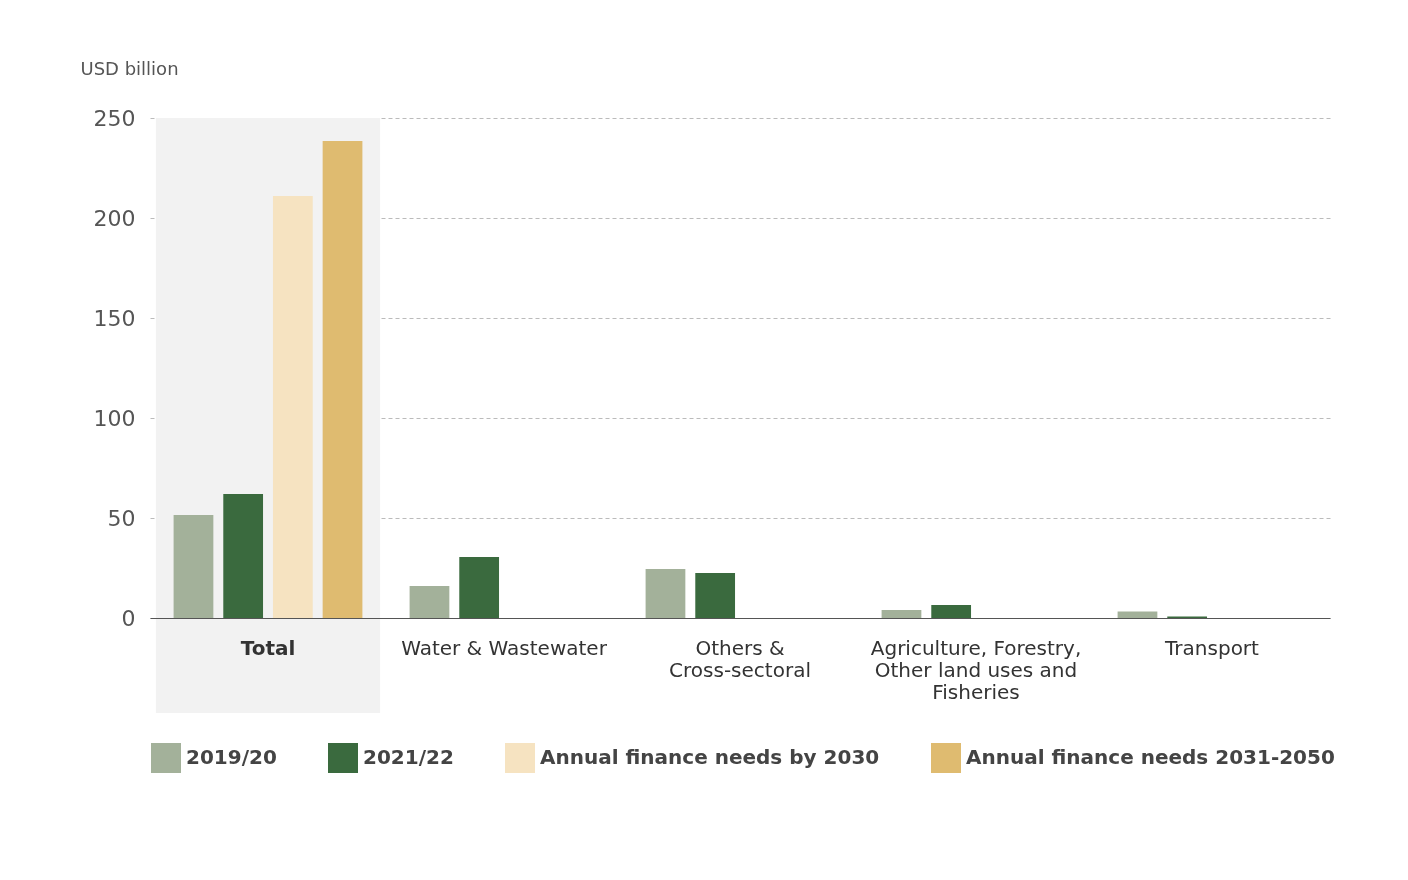  I want to click on legend-label: 2021/22, so click(408, 757).